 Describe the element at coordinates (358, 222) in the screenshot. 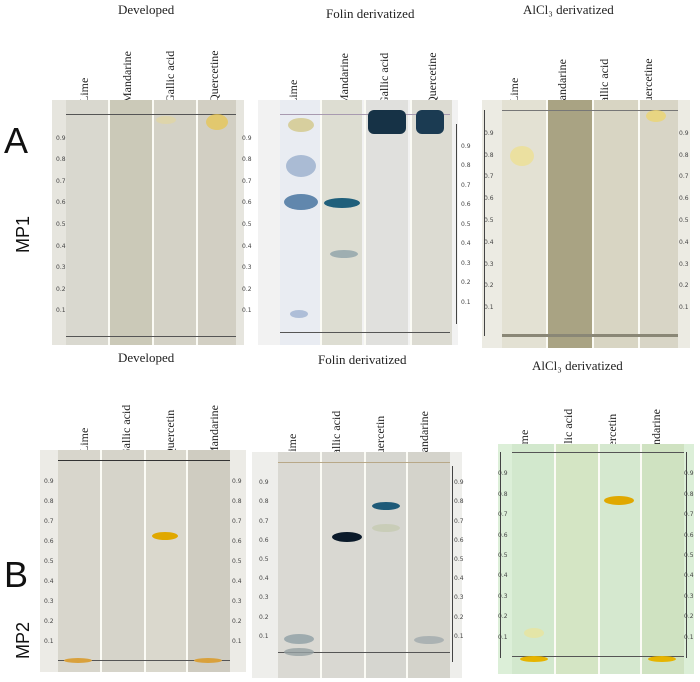

I see `tlc-plate-mp1-folin` at that location.